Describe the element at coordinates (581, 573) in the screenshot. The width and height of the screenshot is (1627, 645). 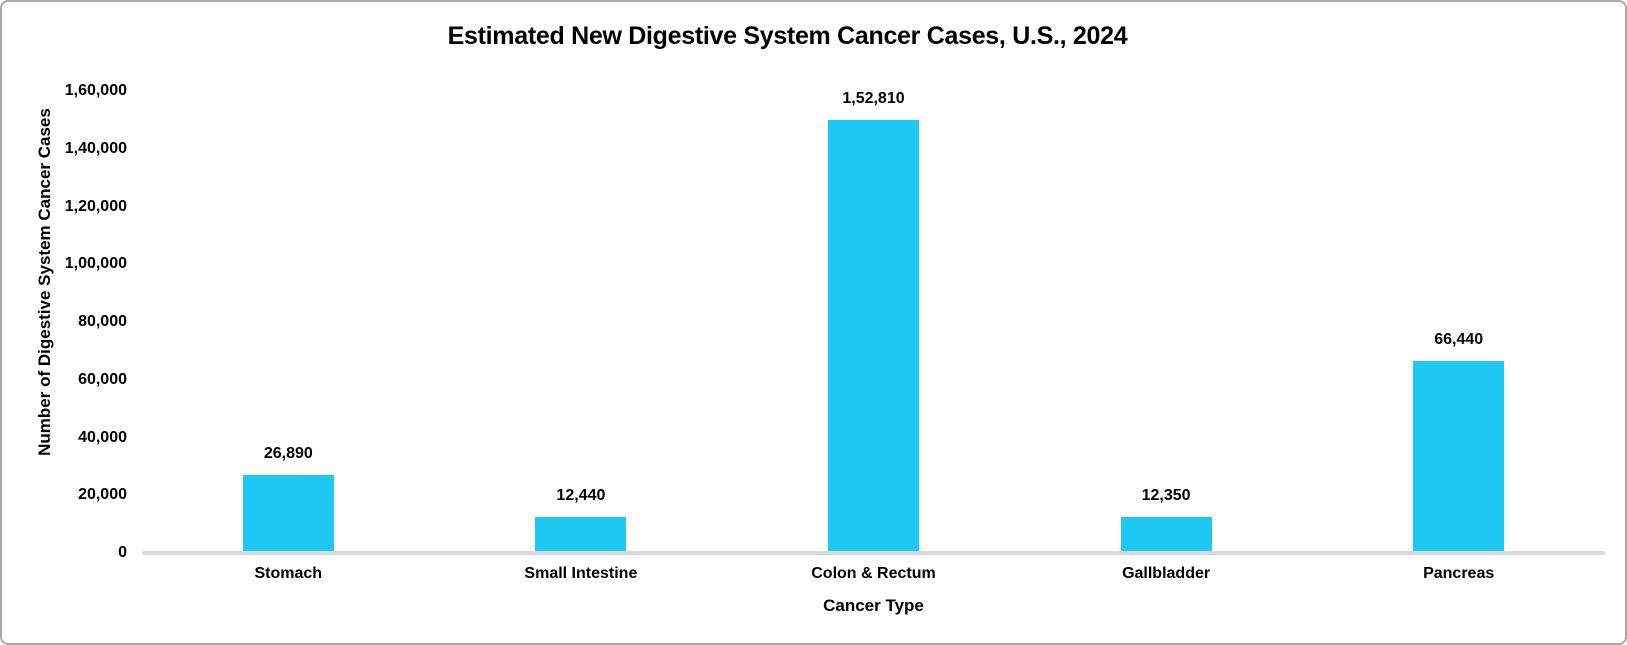
I see `x-tick-label: Small Intestine` at that location.